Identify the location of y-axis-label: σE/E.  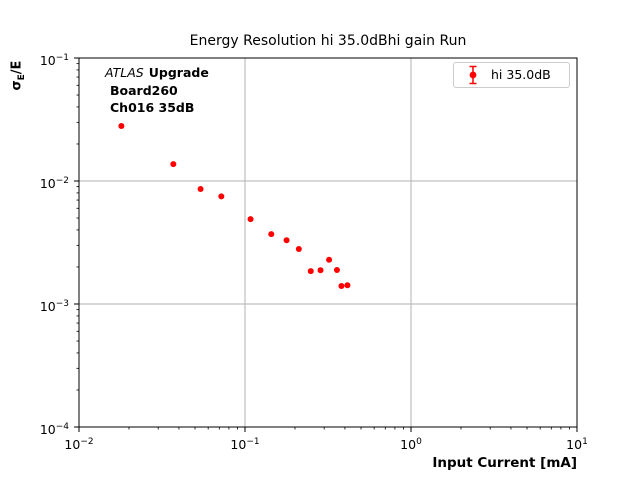
(18, 76).